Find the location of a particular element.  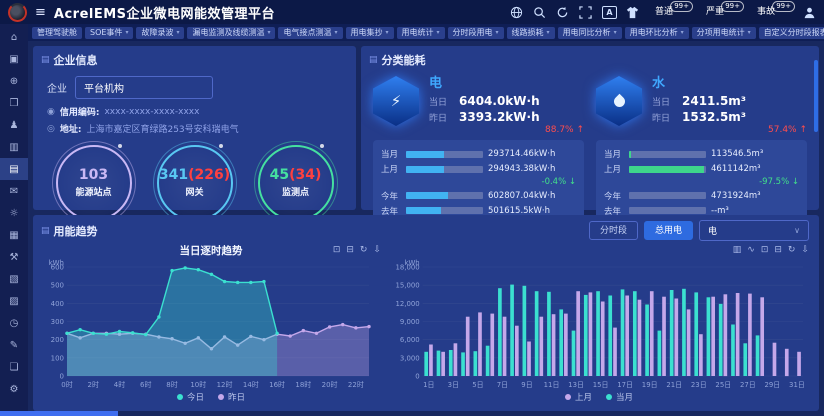

energy-scrollbar is located at coordinates (816, 96).